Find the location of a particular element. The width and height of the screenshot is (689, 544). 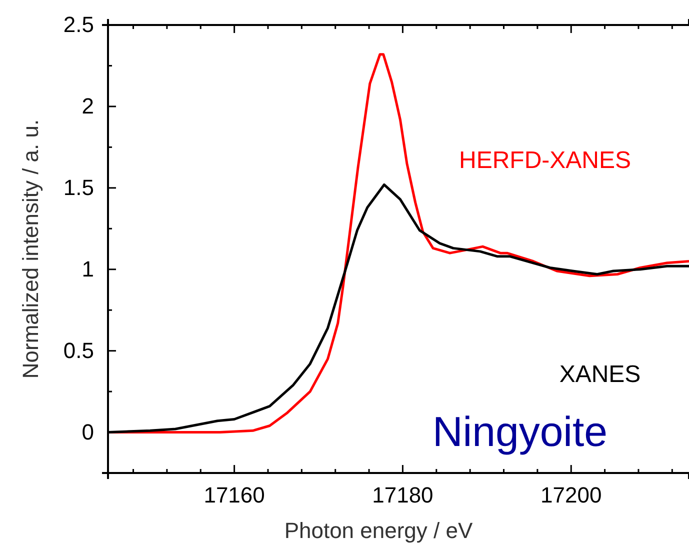

x-axis-title: Photon energy / eV is located at coordinates (378, 530).